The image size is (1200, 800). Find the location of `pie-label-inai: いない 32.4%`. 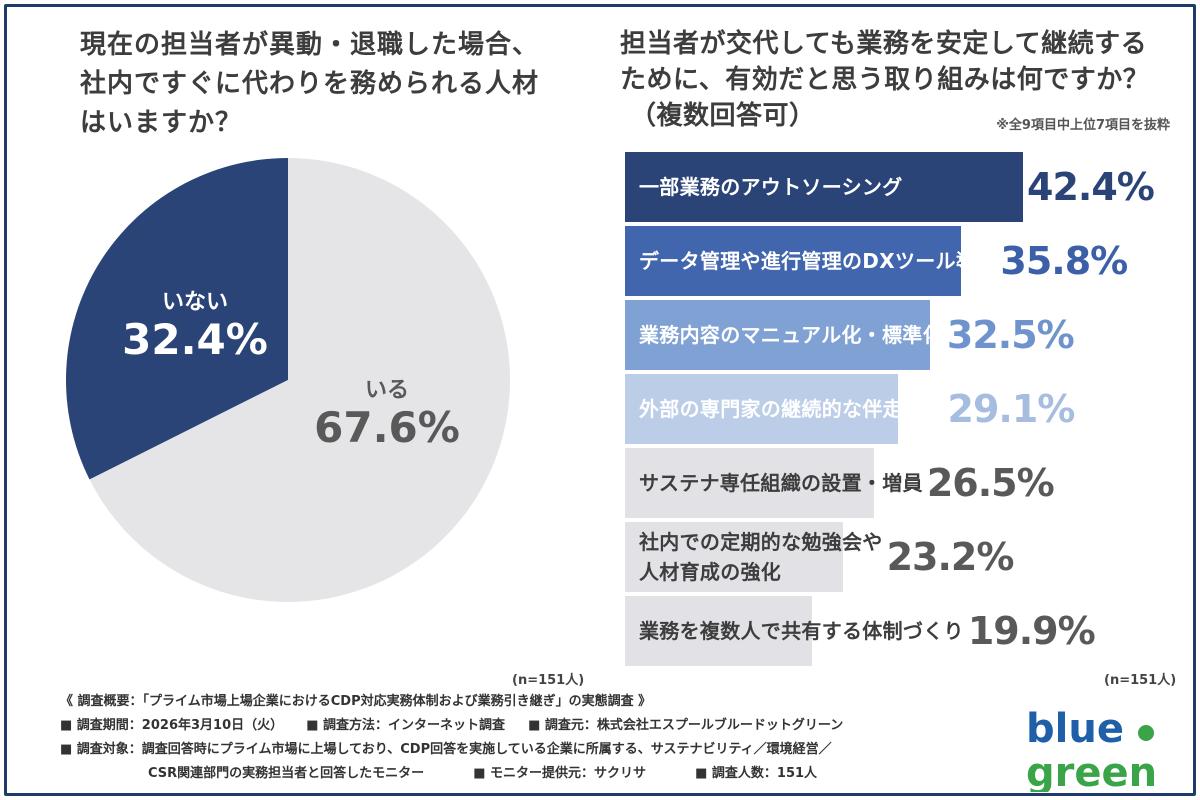

pie-label-inai: いない 32.4% is located at coordinates (195, 324).